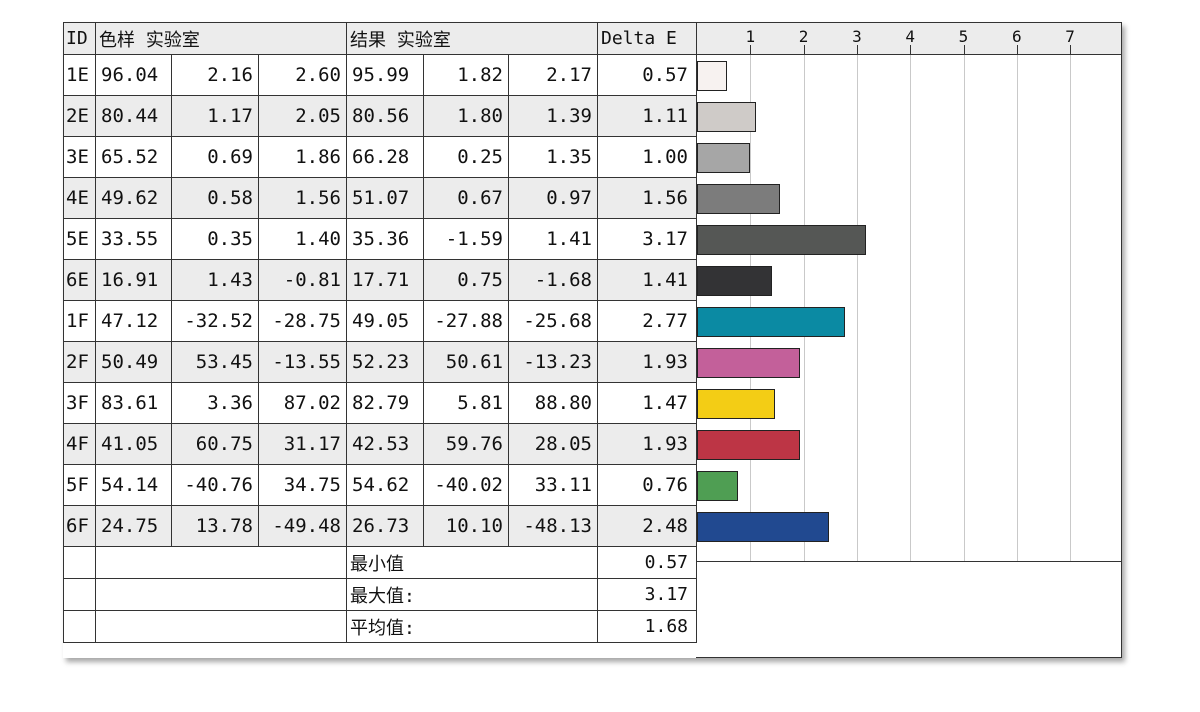 The image size is (1200, 712). I want to click on row-id: 5F, so click(79, 485).